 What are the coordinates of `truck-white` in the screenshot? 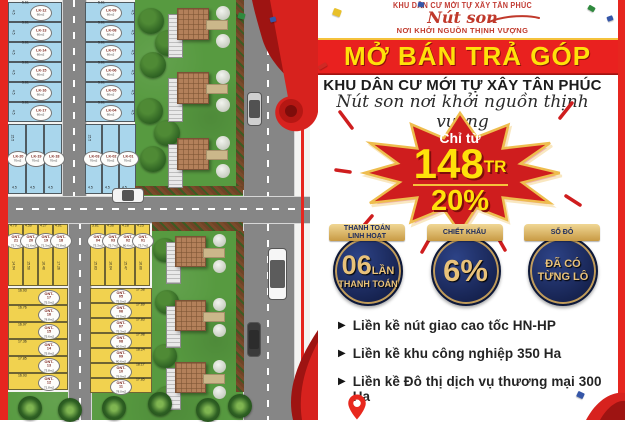 It's located at (277, 274).